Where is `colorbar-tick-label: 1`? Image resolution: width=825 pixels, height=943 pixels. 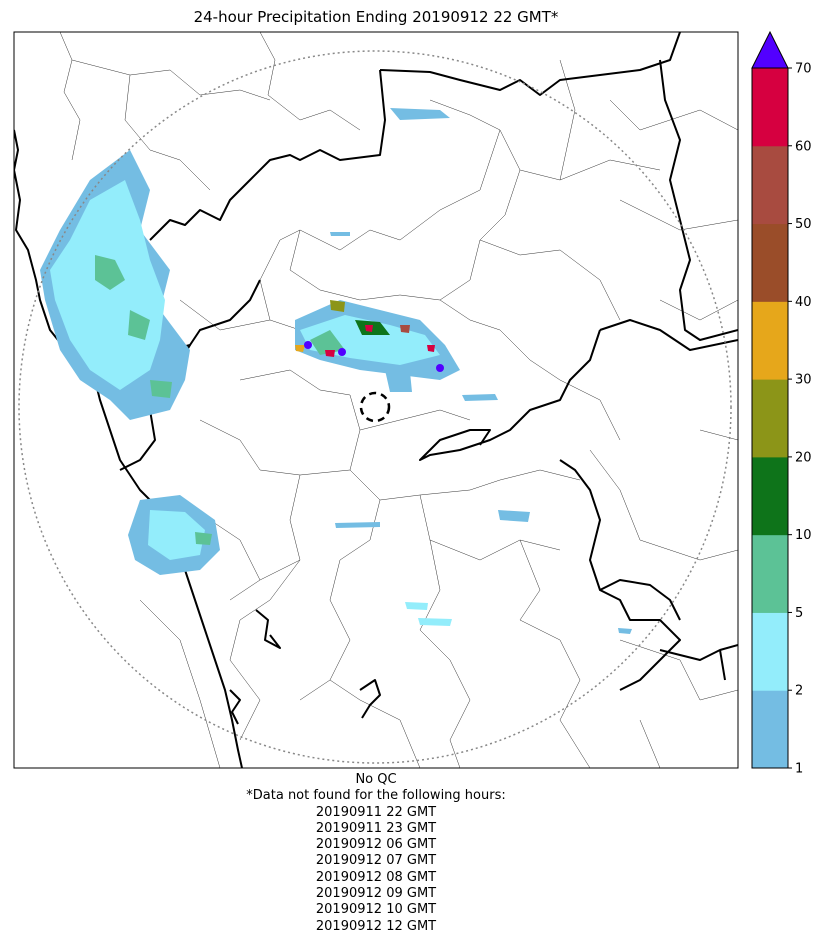 colorbar-tick-label: 1 is located at coordinates (799, 769).